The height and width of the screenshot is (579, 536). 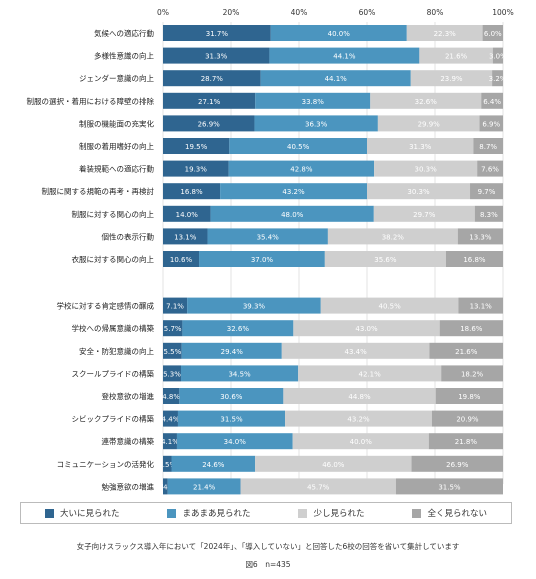 What do you see at coordinates (196, 147) in the screenshot?
I see `data-label: 19.5%` at bounding box center [196, 147].